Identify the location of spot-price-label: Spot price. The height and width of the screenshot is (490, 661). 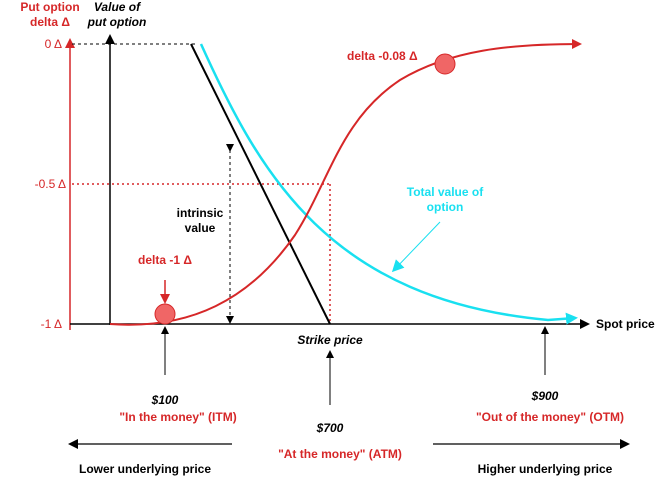
(625, 324).